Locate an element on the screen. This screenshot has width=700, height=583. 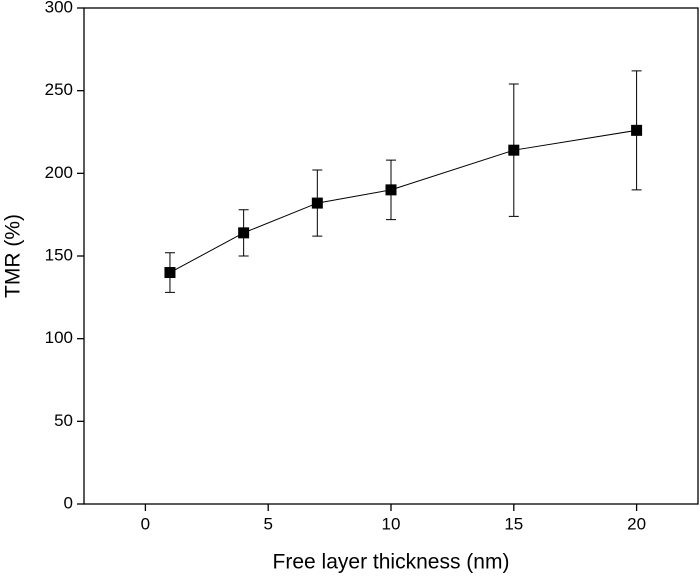
y-tick-label: 300 is located at coordinates (59, 8).